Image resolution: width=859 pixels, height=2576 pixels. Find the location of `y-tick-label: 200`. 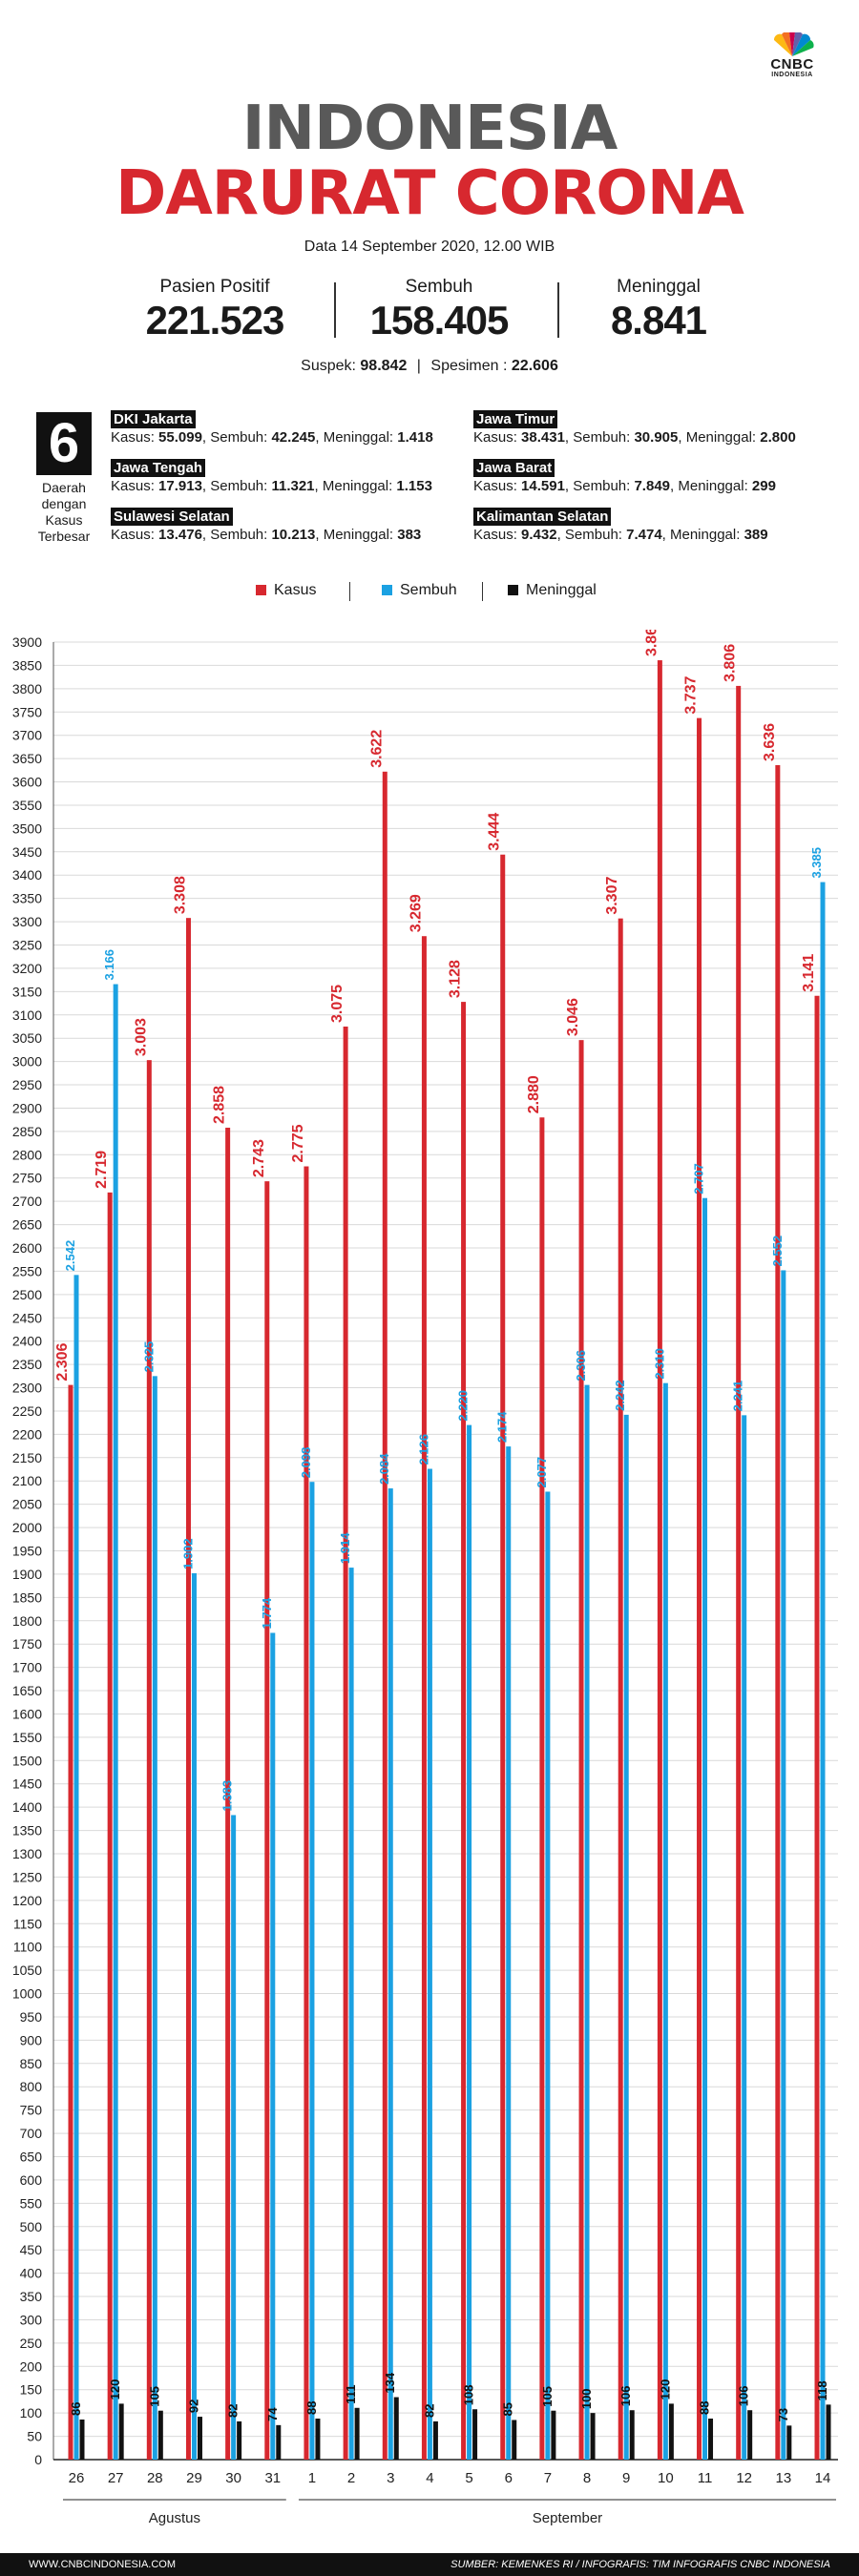

y-tick-label: 200 is located at coordinates (31, 2366).